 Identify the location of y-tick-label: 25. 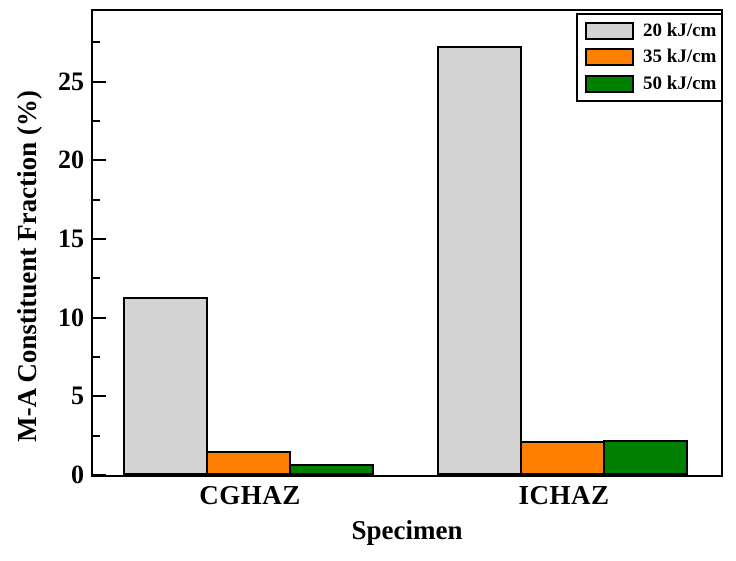
(71, 81).